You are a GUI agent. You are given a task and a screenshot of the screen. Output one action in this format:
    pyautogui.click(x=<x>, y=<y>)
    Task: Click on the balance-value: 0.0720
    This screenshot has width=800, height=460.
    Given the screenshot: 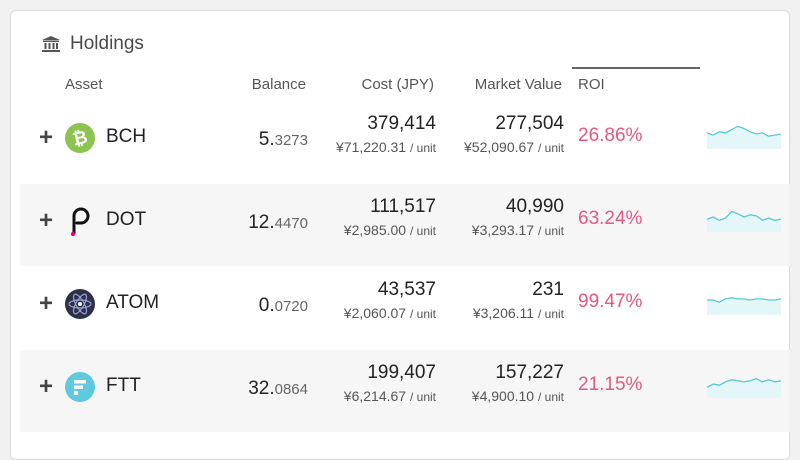 What is the action you would take?
    pyautogui.click(x=283, y=306)
    